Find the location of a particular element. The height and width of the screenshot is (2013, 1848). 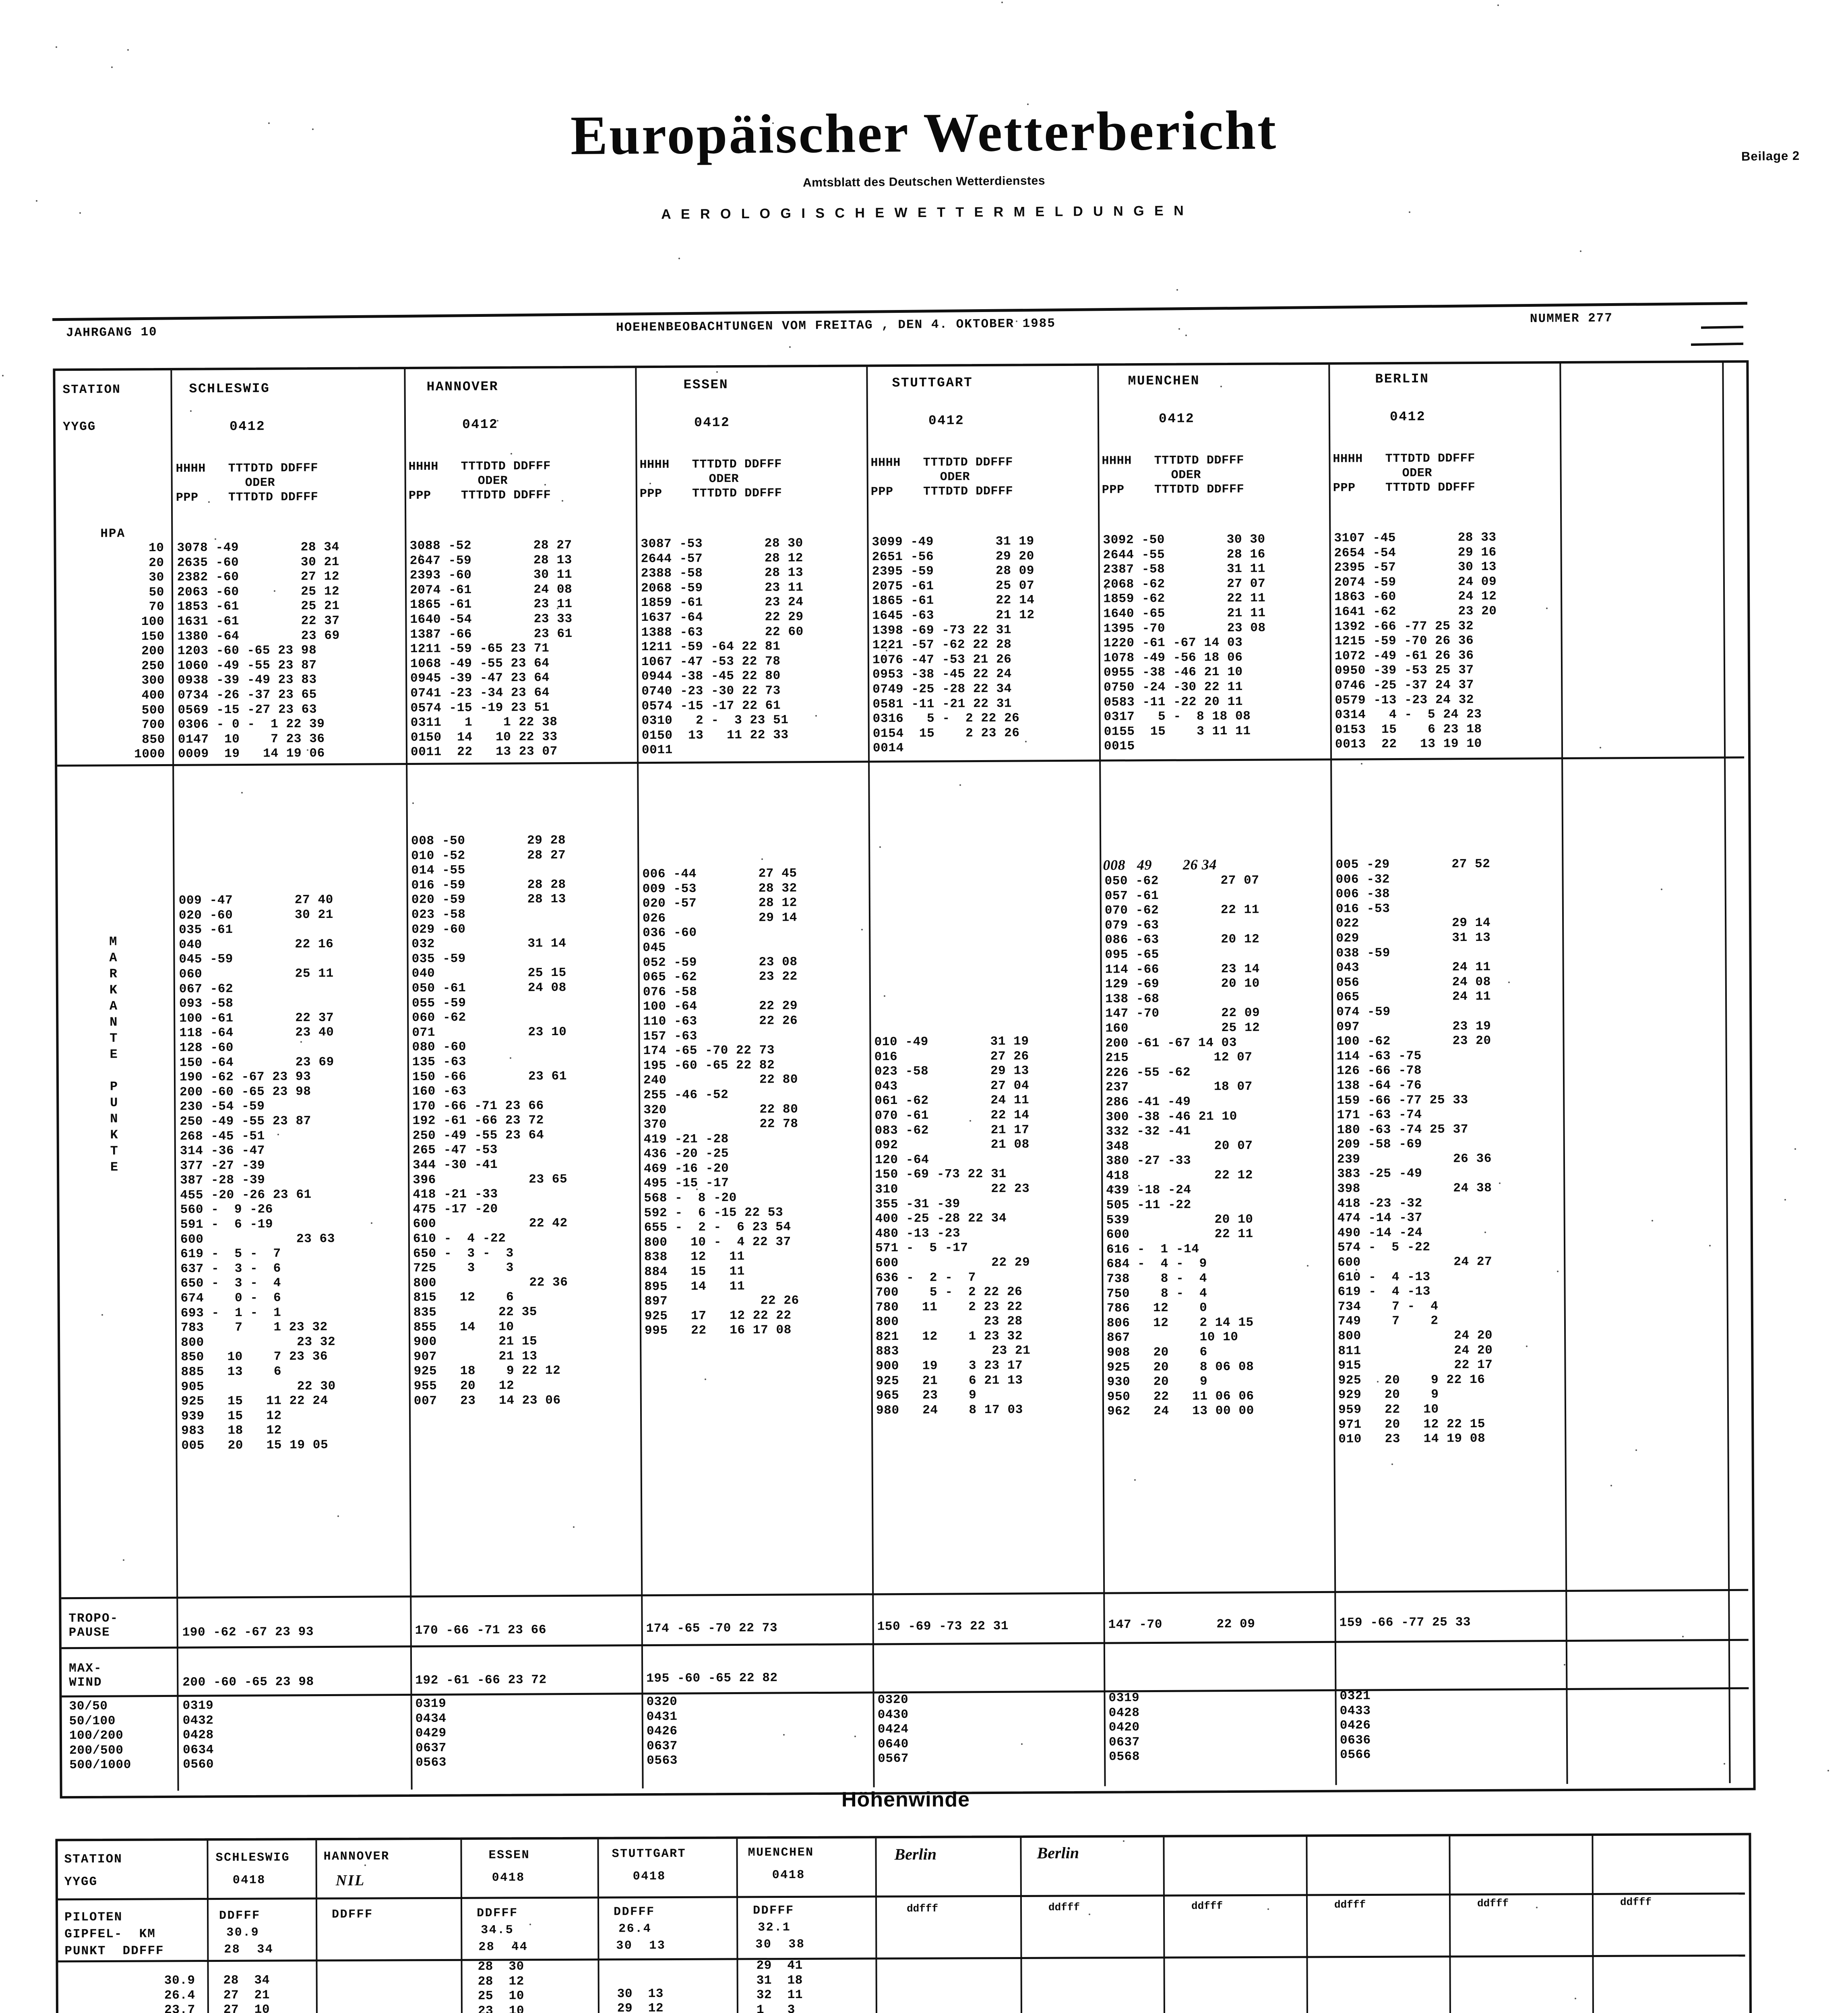

colhead-schleswig-oder: ODER is located at coordinates (260, 483).